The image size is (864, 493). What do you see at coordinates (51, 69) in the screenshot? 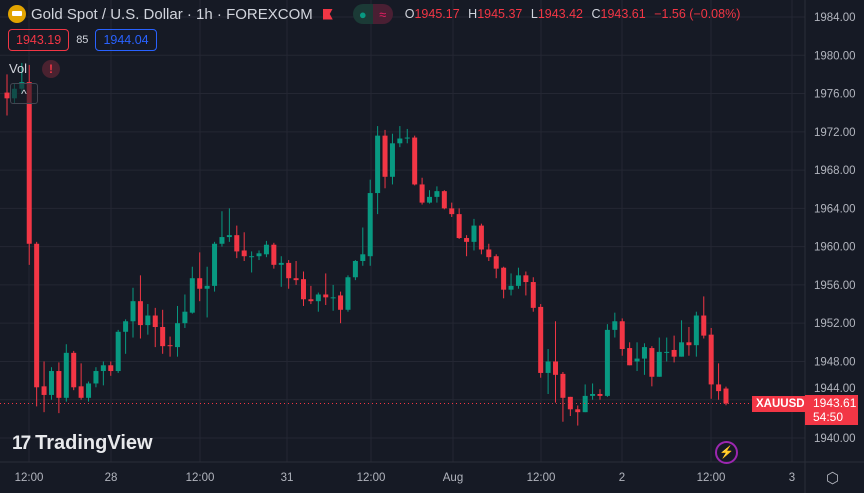
I see `warning-icon: !` at bounding box center [51, 69].